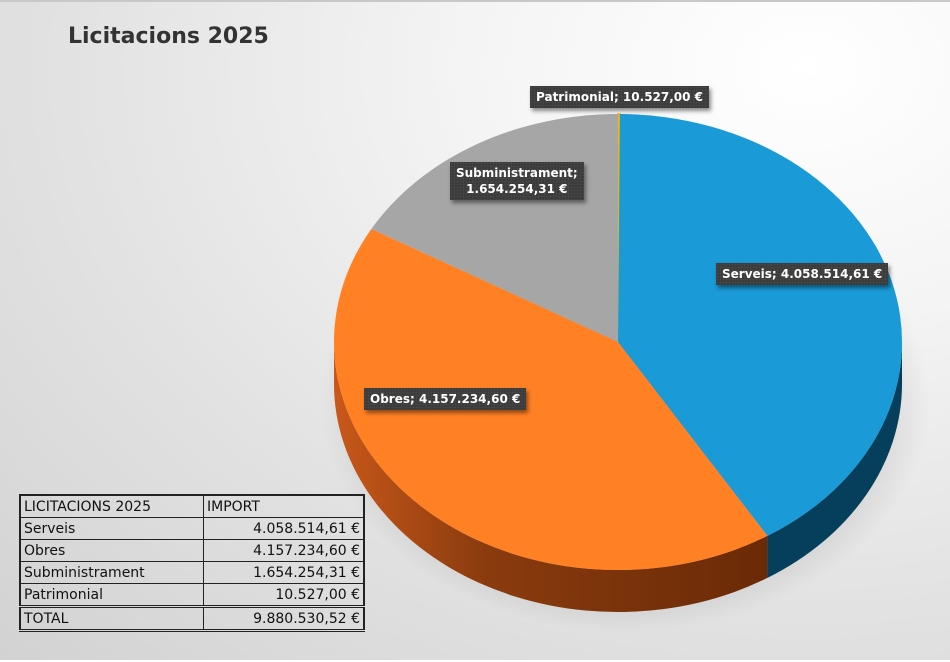  What do you see at coordinates (168, 36) in the screenshot?
I see `chart-title: Licitacions 2025` at bounding box center [168, 36].